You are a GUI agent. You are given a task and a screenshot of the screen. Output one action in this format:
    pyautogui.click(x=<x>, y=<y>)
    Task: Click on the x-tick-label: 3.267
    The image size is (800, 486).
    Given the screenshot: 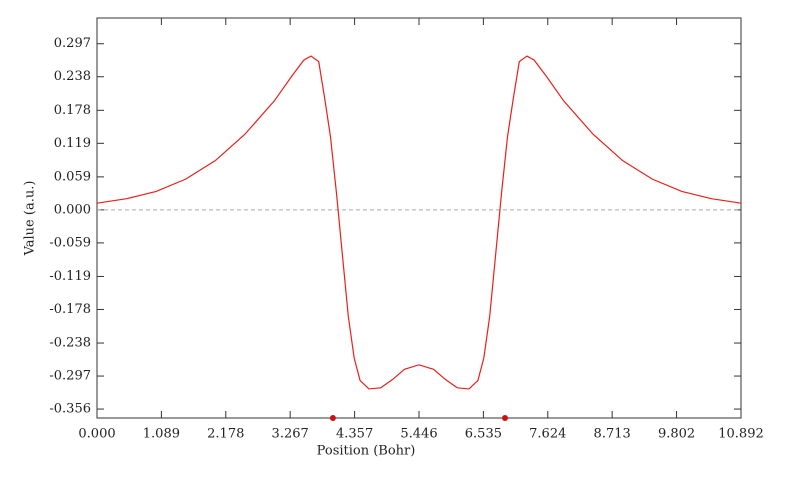 What is the action you would take?
    pyautogui.click(x=290, y=434)
    